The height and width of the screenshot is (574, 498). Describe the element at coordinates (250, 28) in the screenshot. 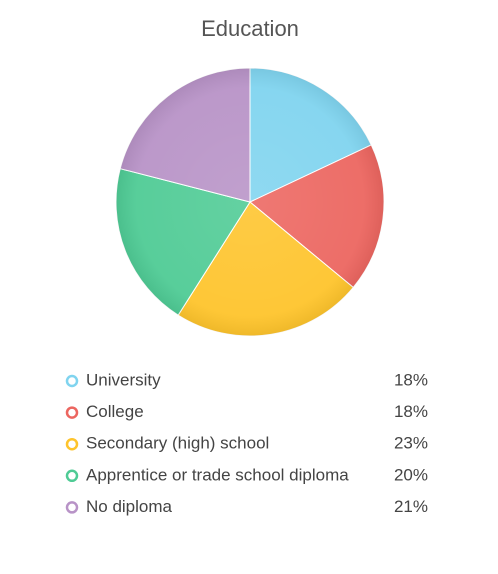

I see `chart-title: Education` at that location.